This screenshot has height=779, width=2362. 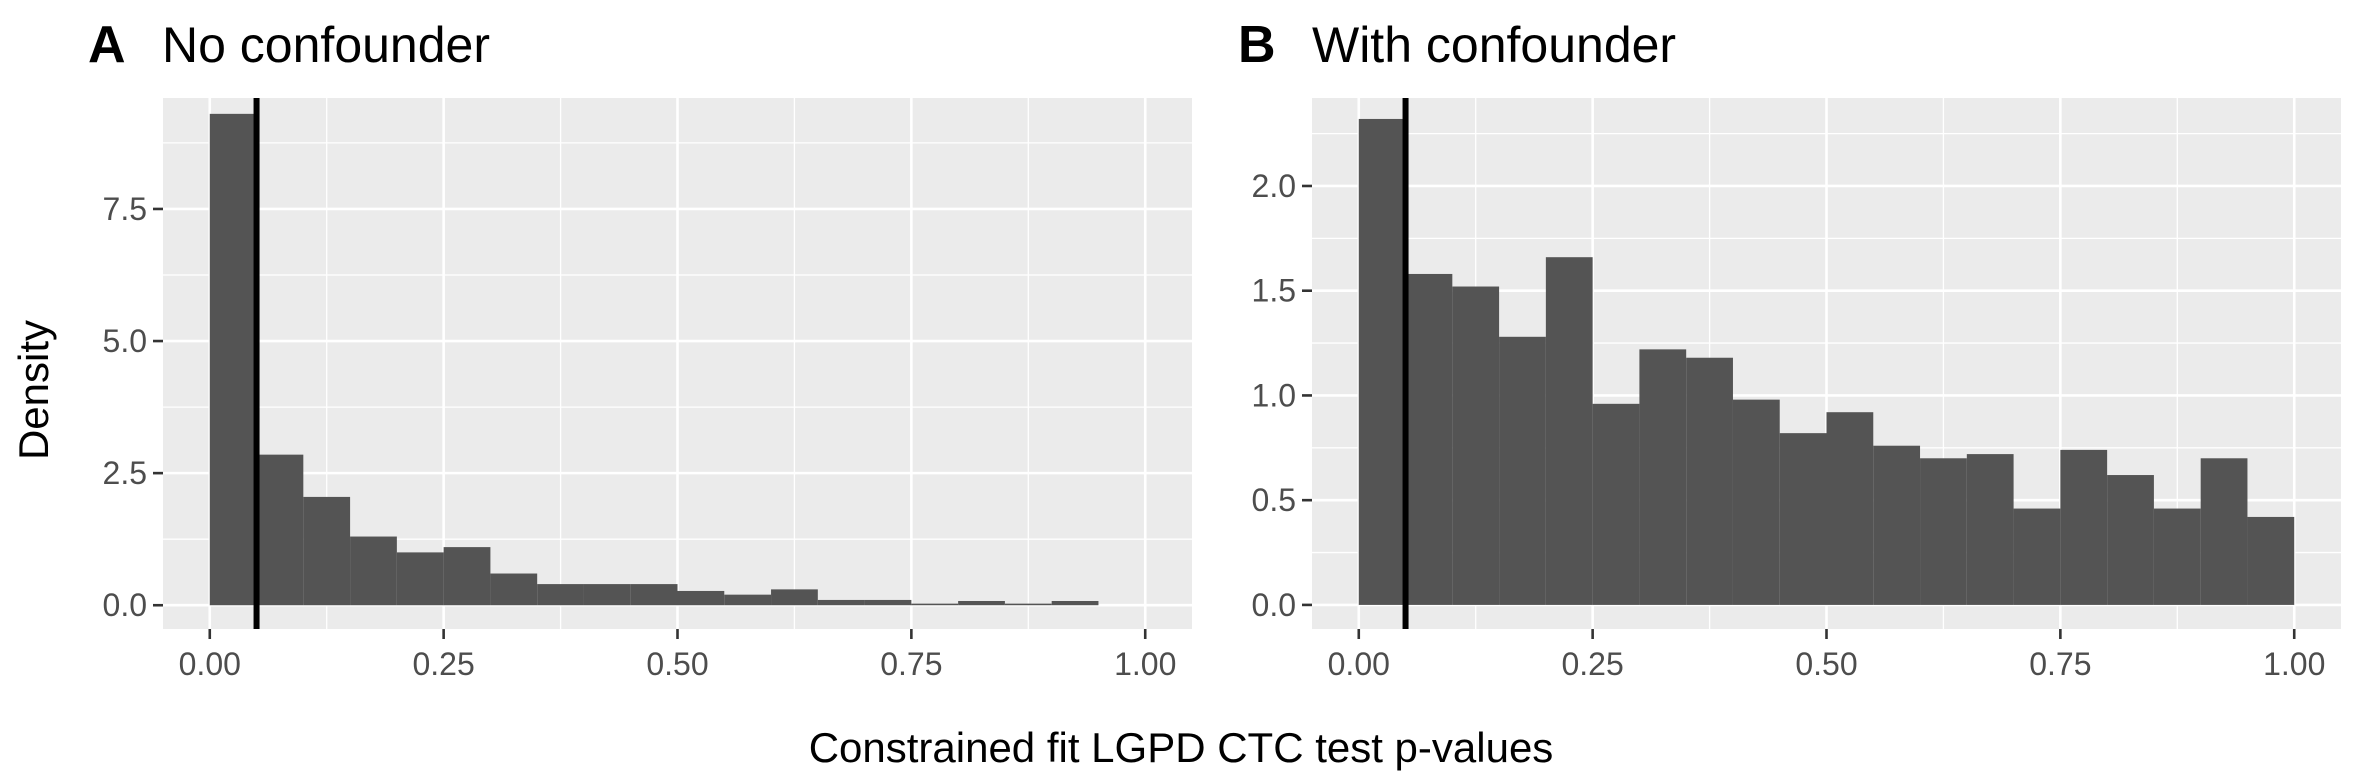 I want to click on panel-a-x-tick-label: 0.75, so click(x=911, y=664).